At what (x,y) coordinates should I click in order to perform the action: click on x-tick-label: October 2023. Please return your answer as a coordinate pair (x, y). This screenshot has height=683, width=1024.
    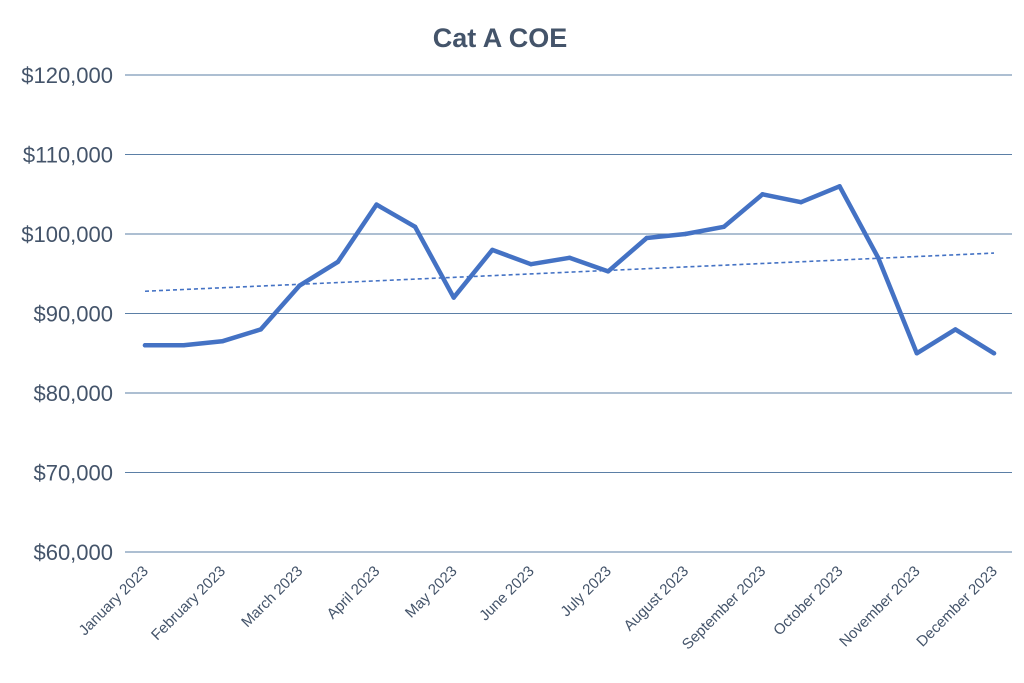
    Looking at the image, I should click on (808, 601).